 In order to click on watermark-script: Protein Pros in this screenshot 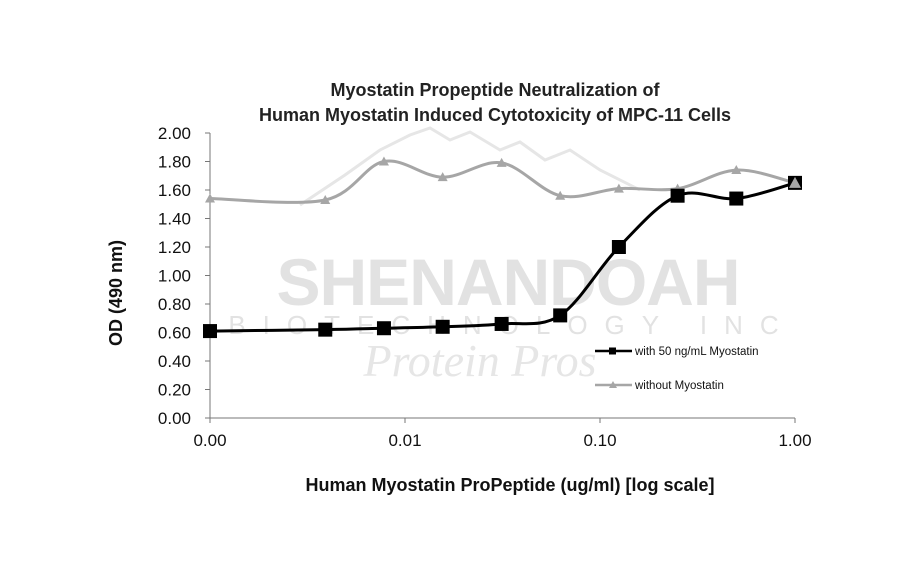, I will do `click(480, 360)`.